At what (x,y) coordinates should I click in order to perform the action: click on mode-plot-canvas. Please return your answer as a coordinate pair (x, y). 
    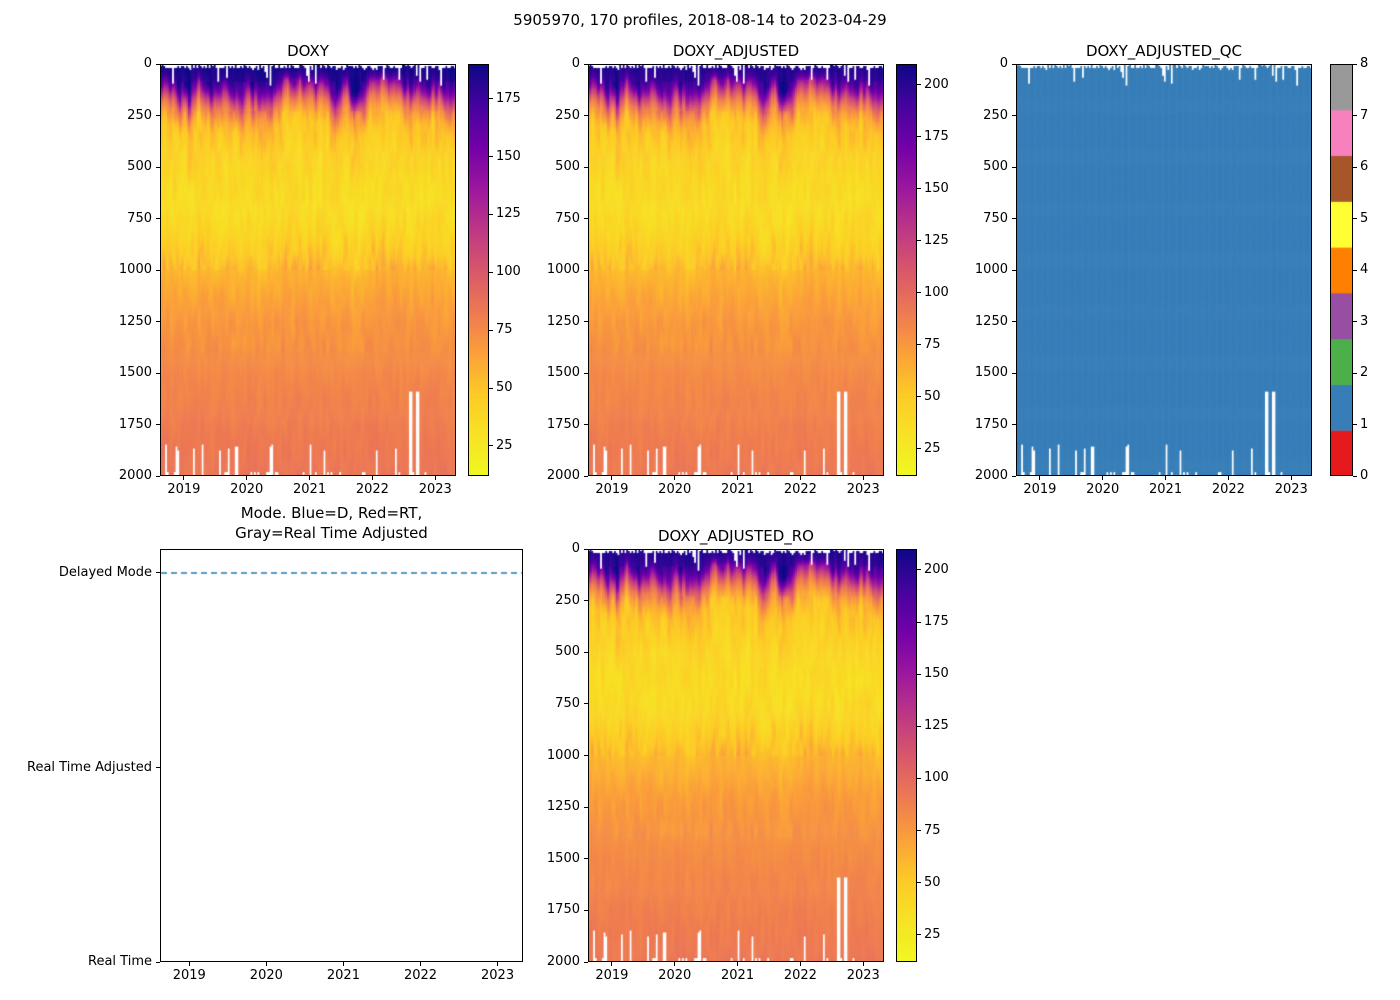
    Looking at the image, I should click on (341, 755).